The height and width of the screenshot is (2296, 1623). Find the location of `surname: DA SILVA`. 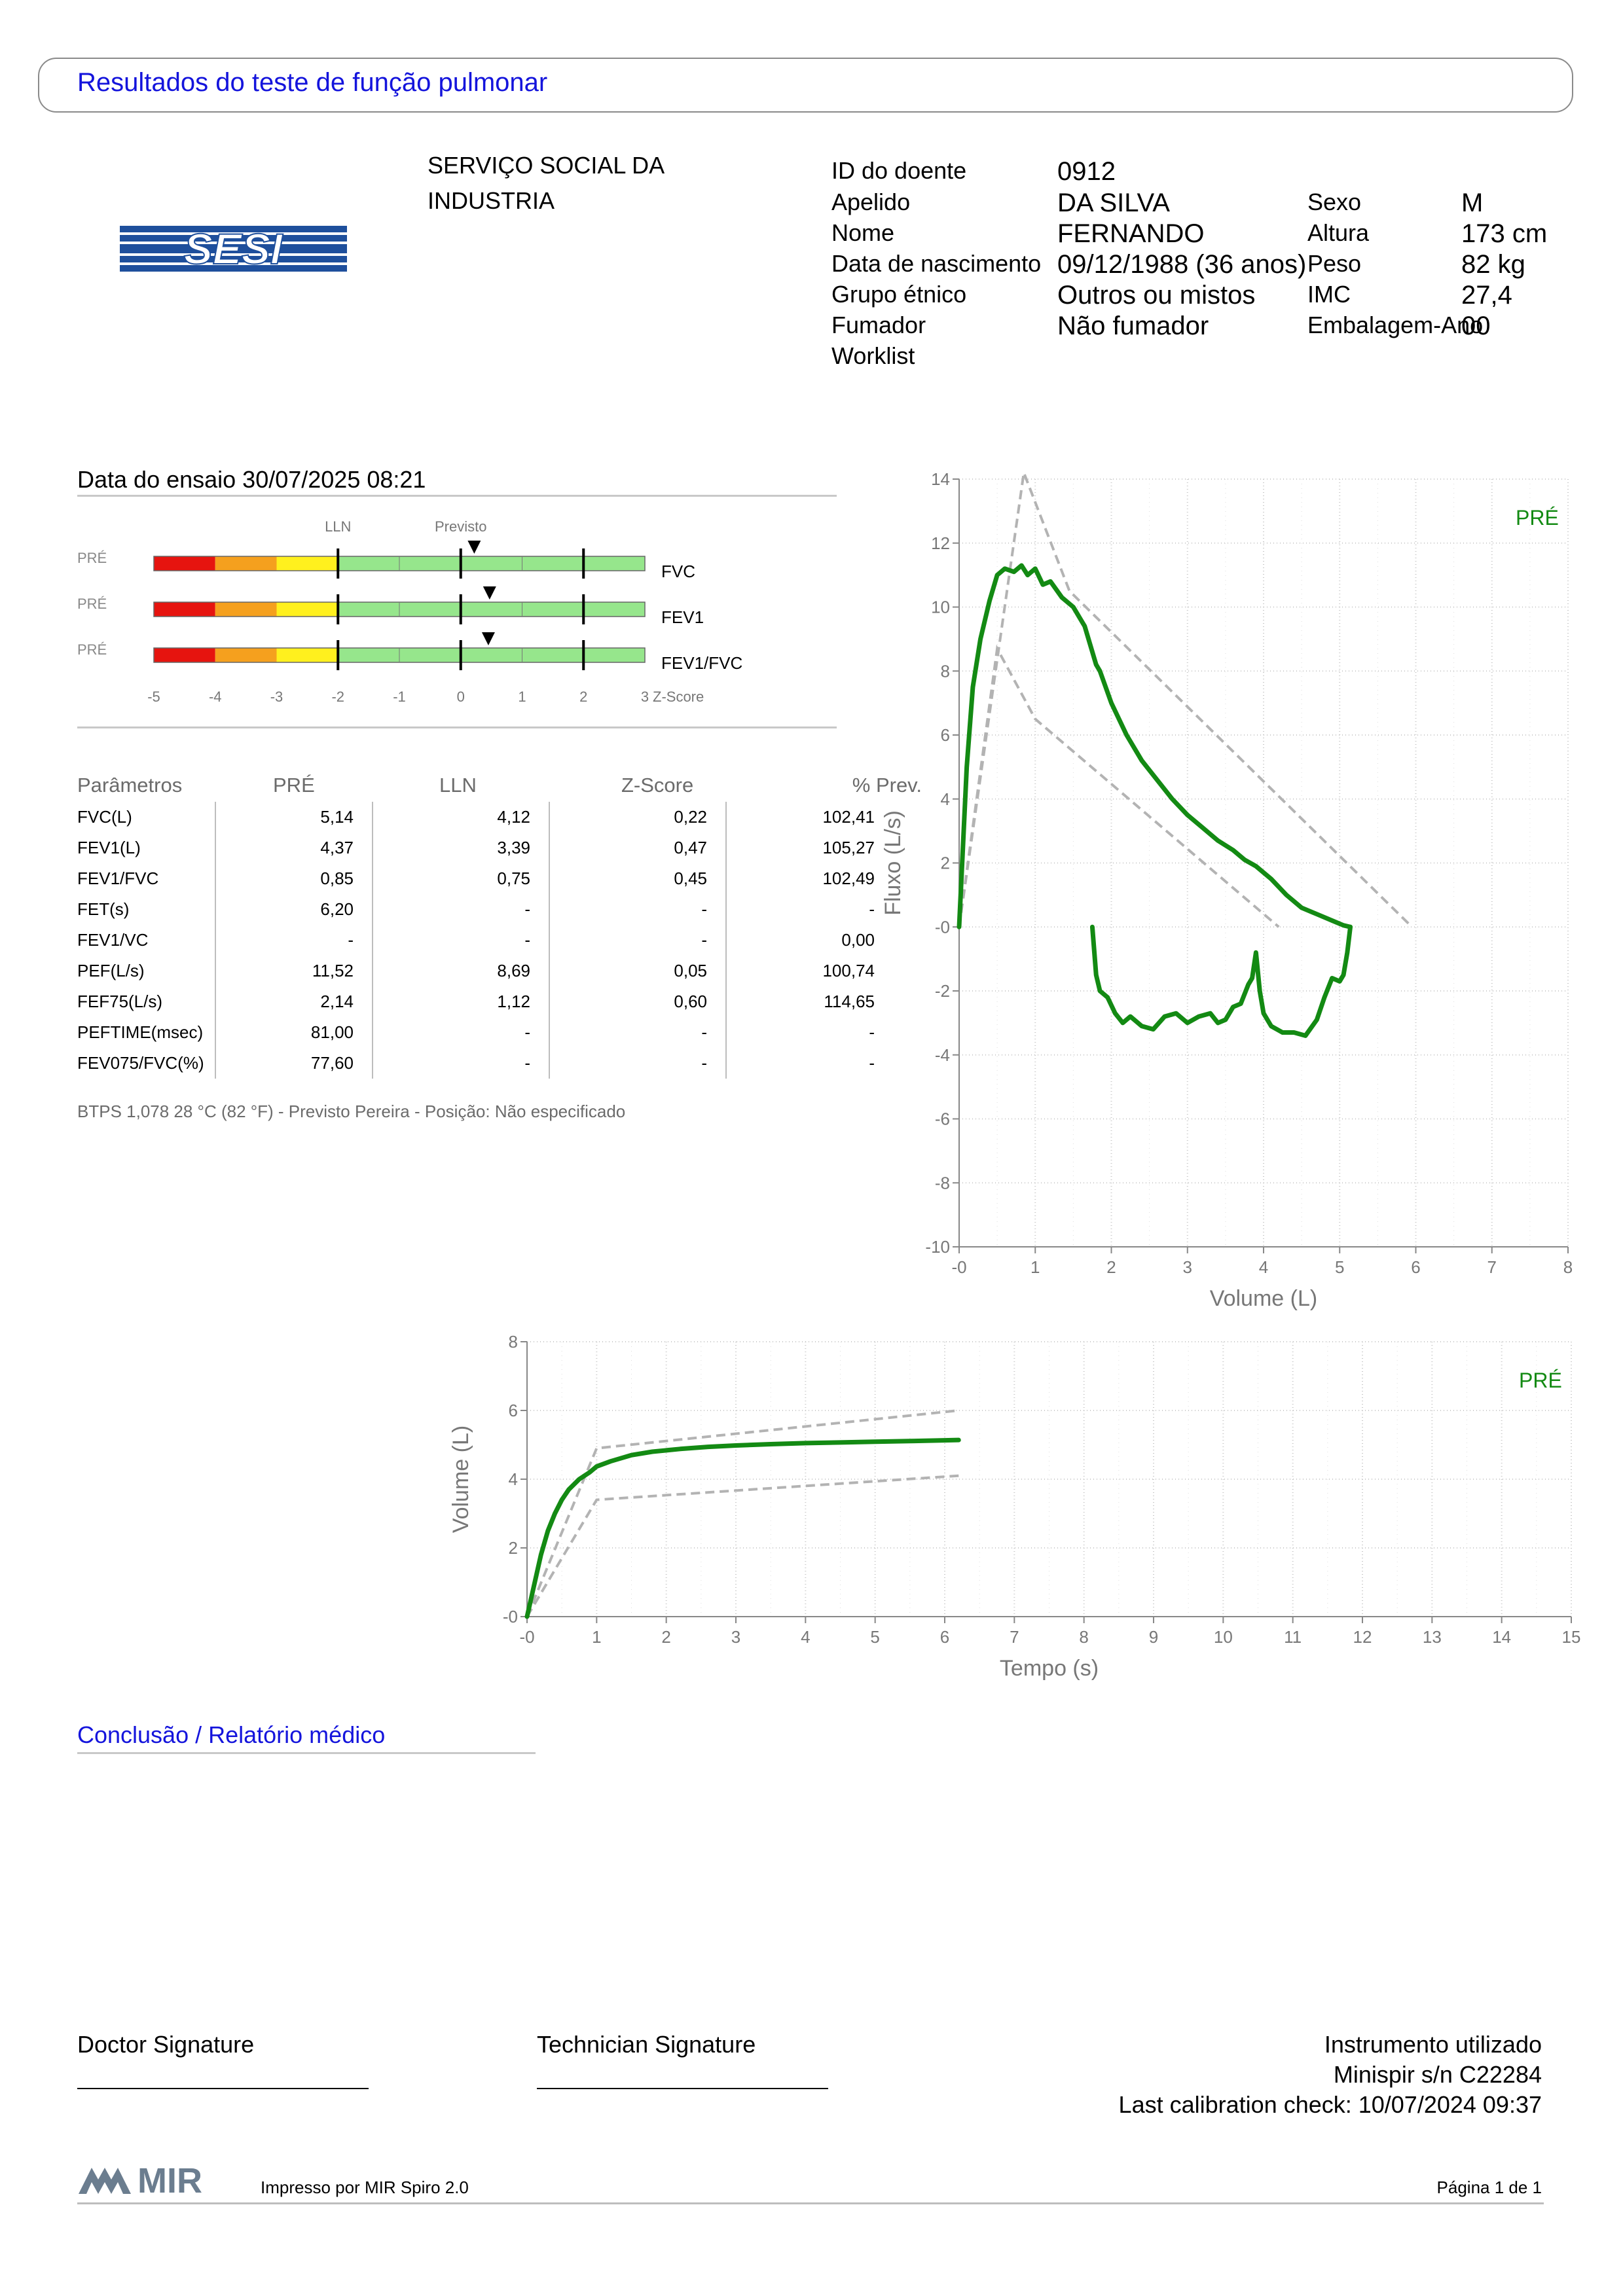

surname: DA SILVA is located at coordinates (1113, 202).